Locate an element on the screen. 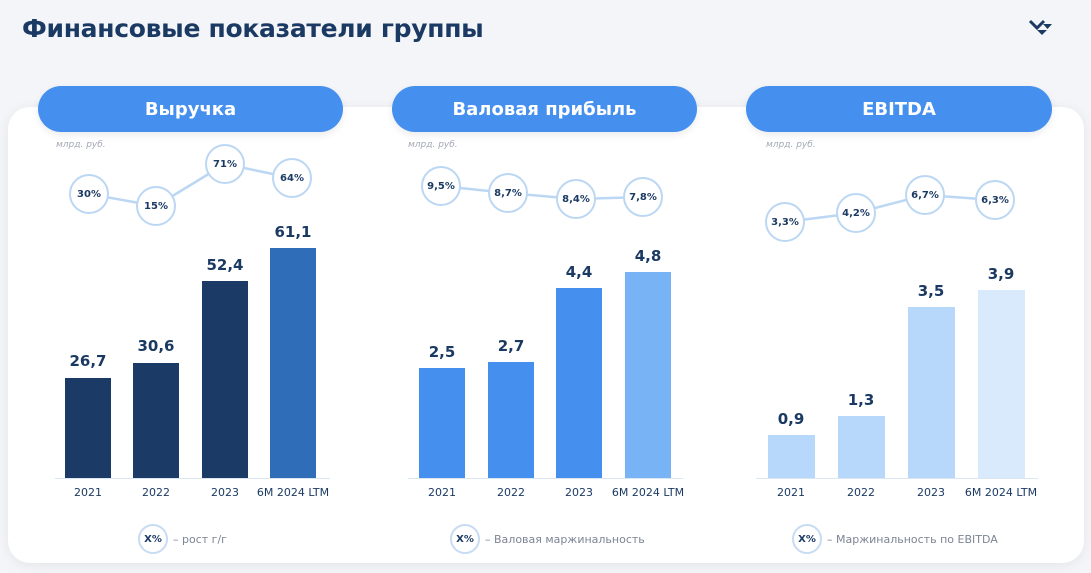  legend: X% – Маржинальность по EBITDA is located at coordinates (895, 539).